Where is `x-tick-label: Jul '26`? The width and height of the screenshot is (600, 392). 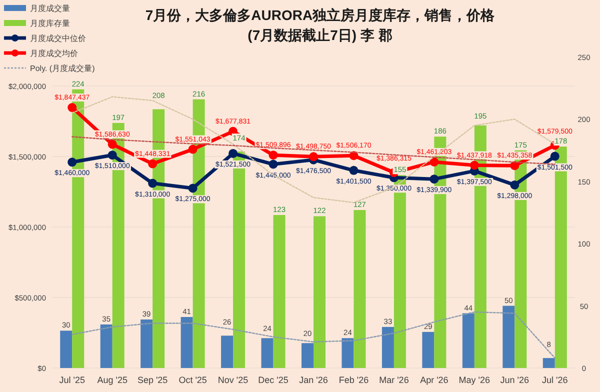 x-tick-label: Jul '26 is located at coordinates (555, 380).